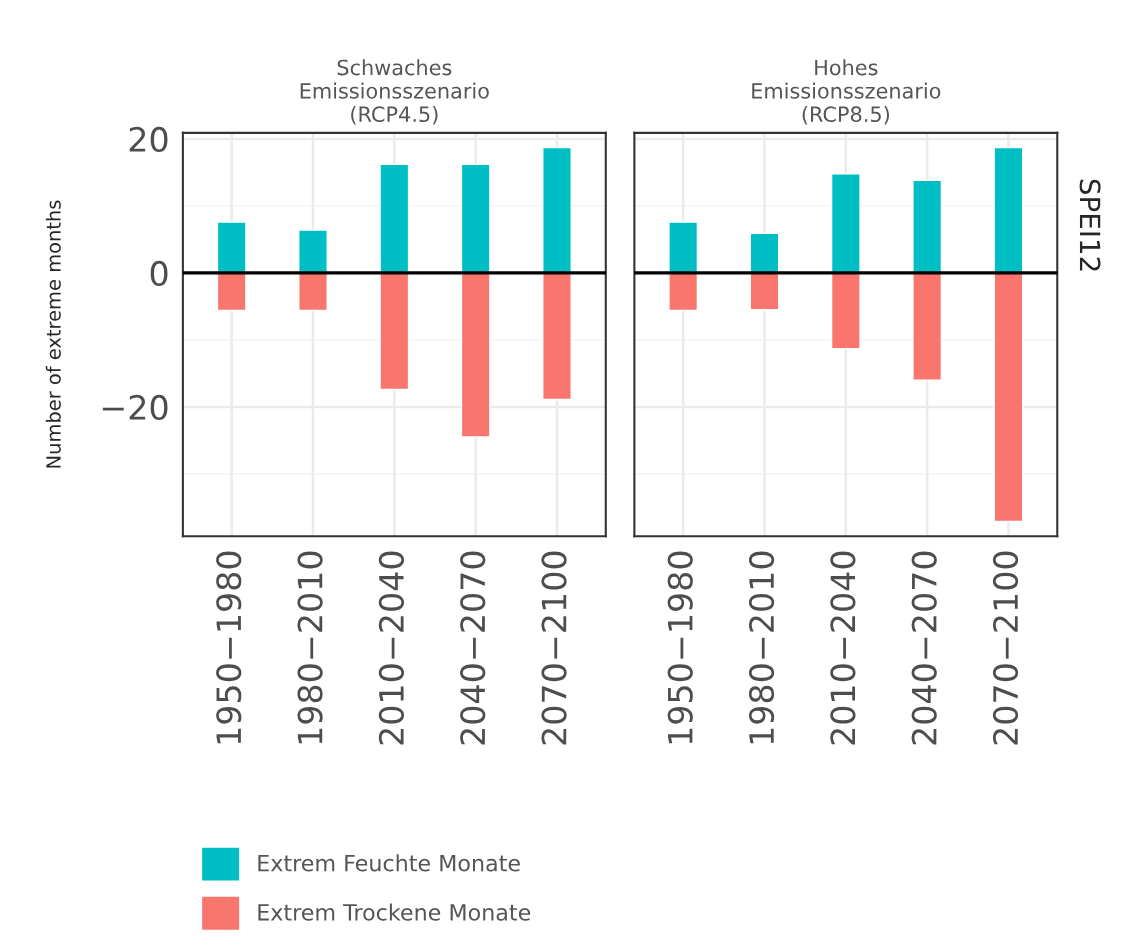 This screenshot has width=1143, height=949. What do you see at coordinates (135, 407) in the screenshot?
I see `y-tick-label: −20` at bounding box center [135, 407].